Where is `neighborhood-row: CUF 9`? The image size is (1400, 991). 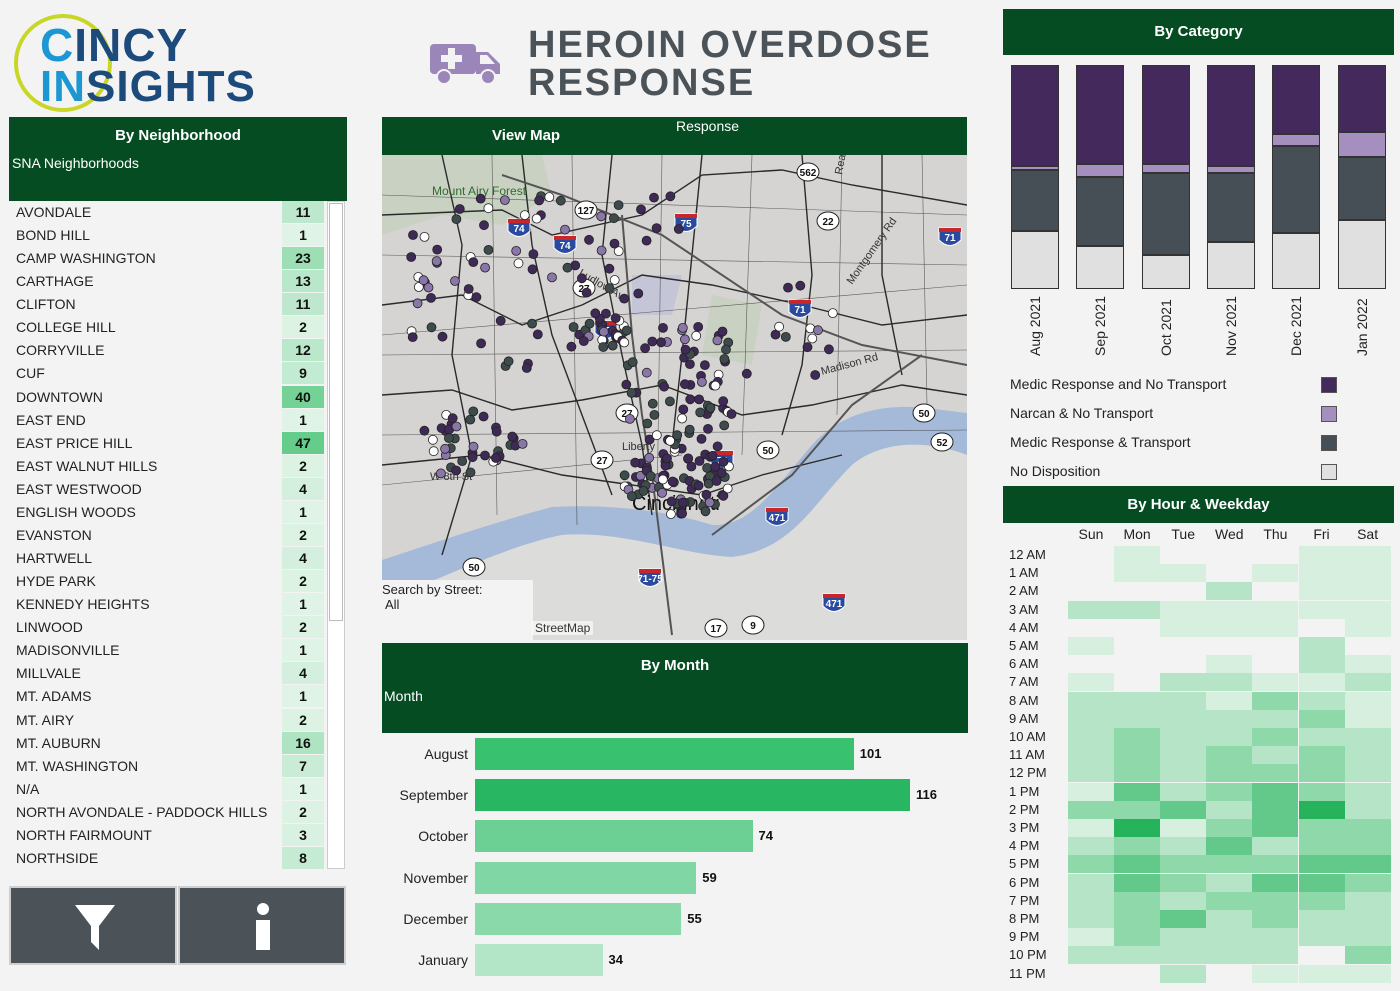 neighborhood-row: CUF 9 is located at coordinates (167, 373).